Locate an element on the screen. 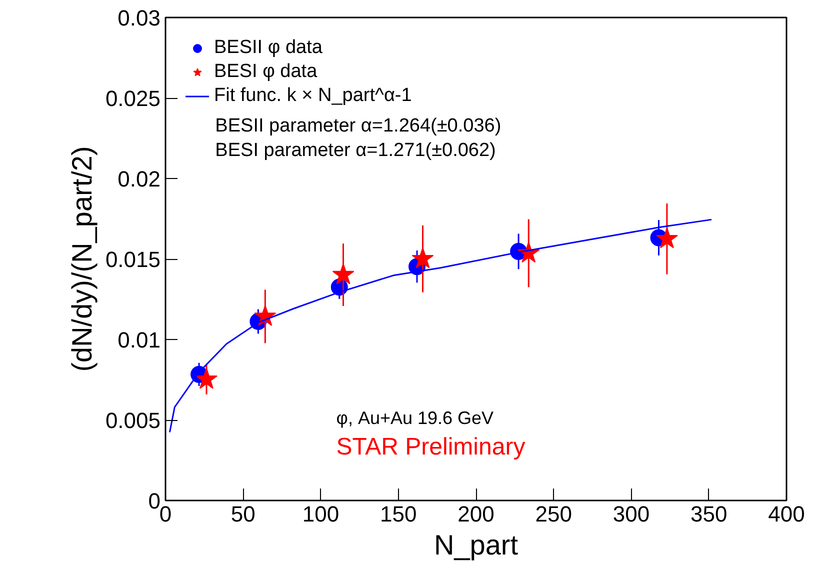 Image resolution: width=818 pixels, height=583 pixels. x-tick-label: 250 is located at coordinates (553, 514).